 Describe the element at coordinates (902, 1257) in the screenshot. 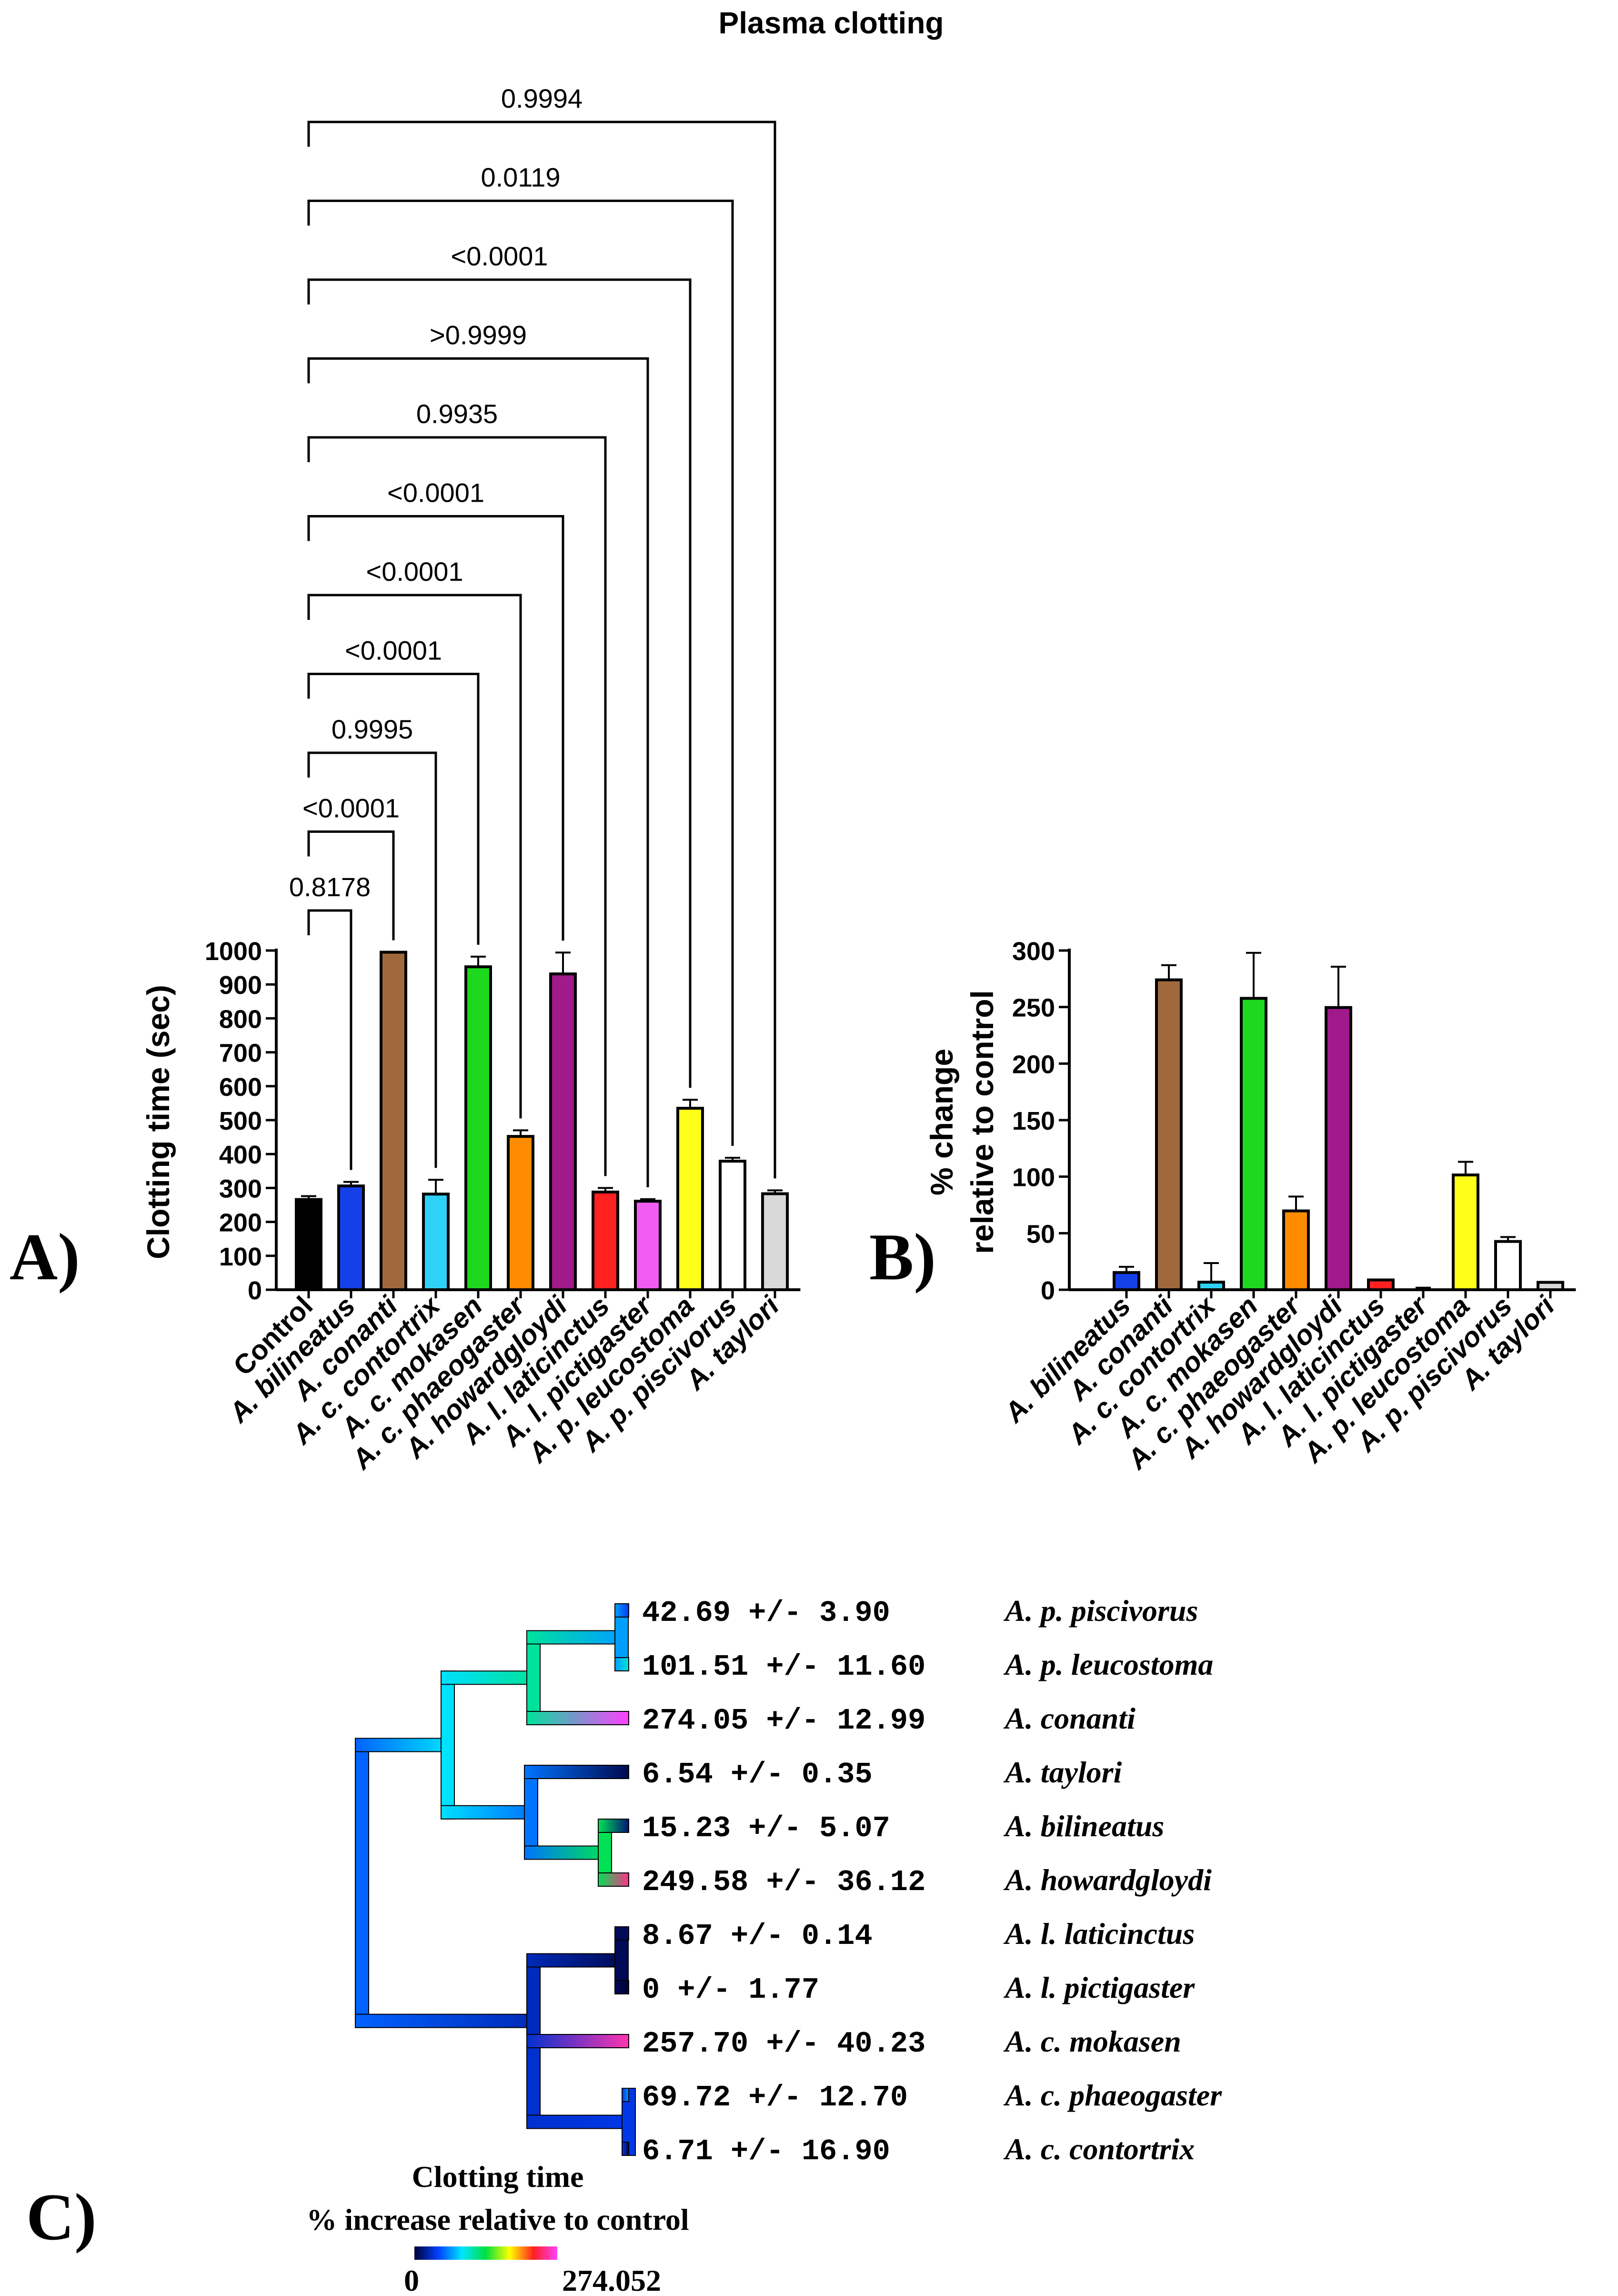

I see `panel-label-b: B)` at that location.